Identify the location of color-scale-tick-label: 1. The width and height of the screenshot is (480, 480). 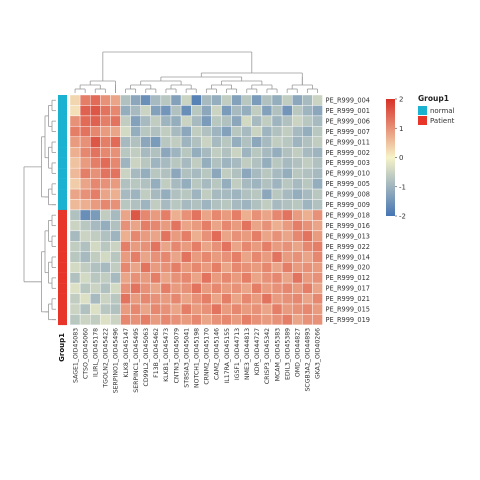
(401, 129).